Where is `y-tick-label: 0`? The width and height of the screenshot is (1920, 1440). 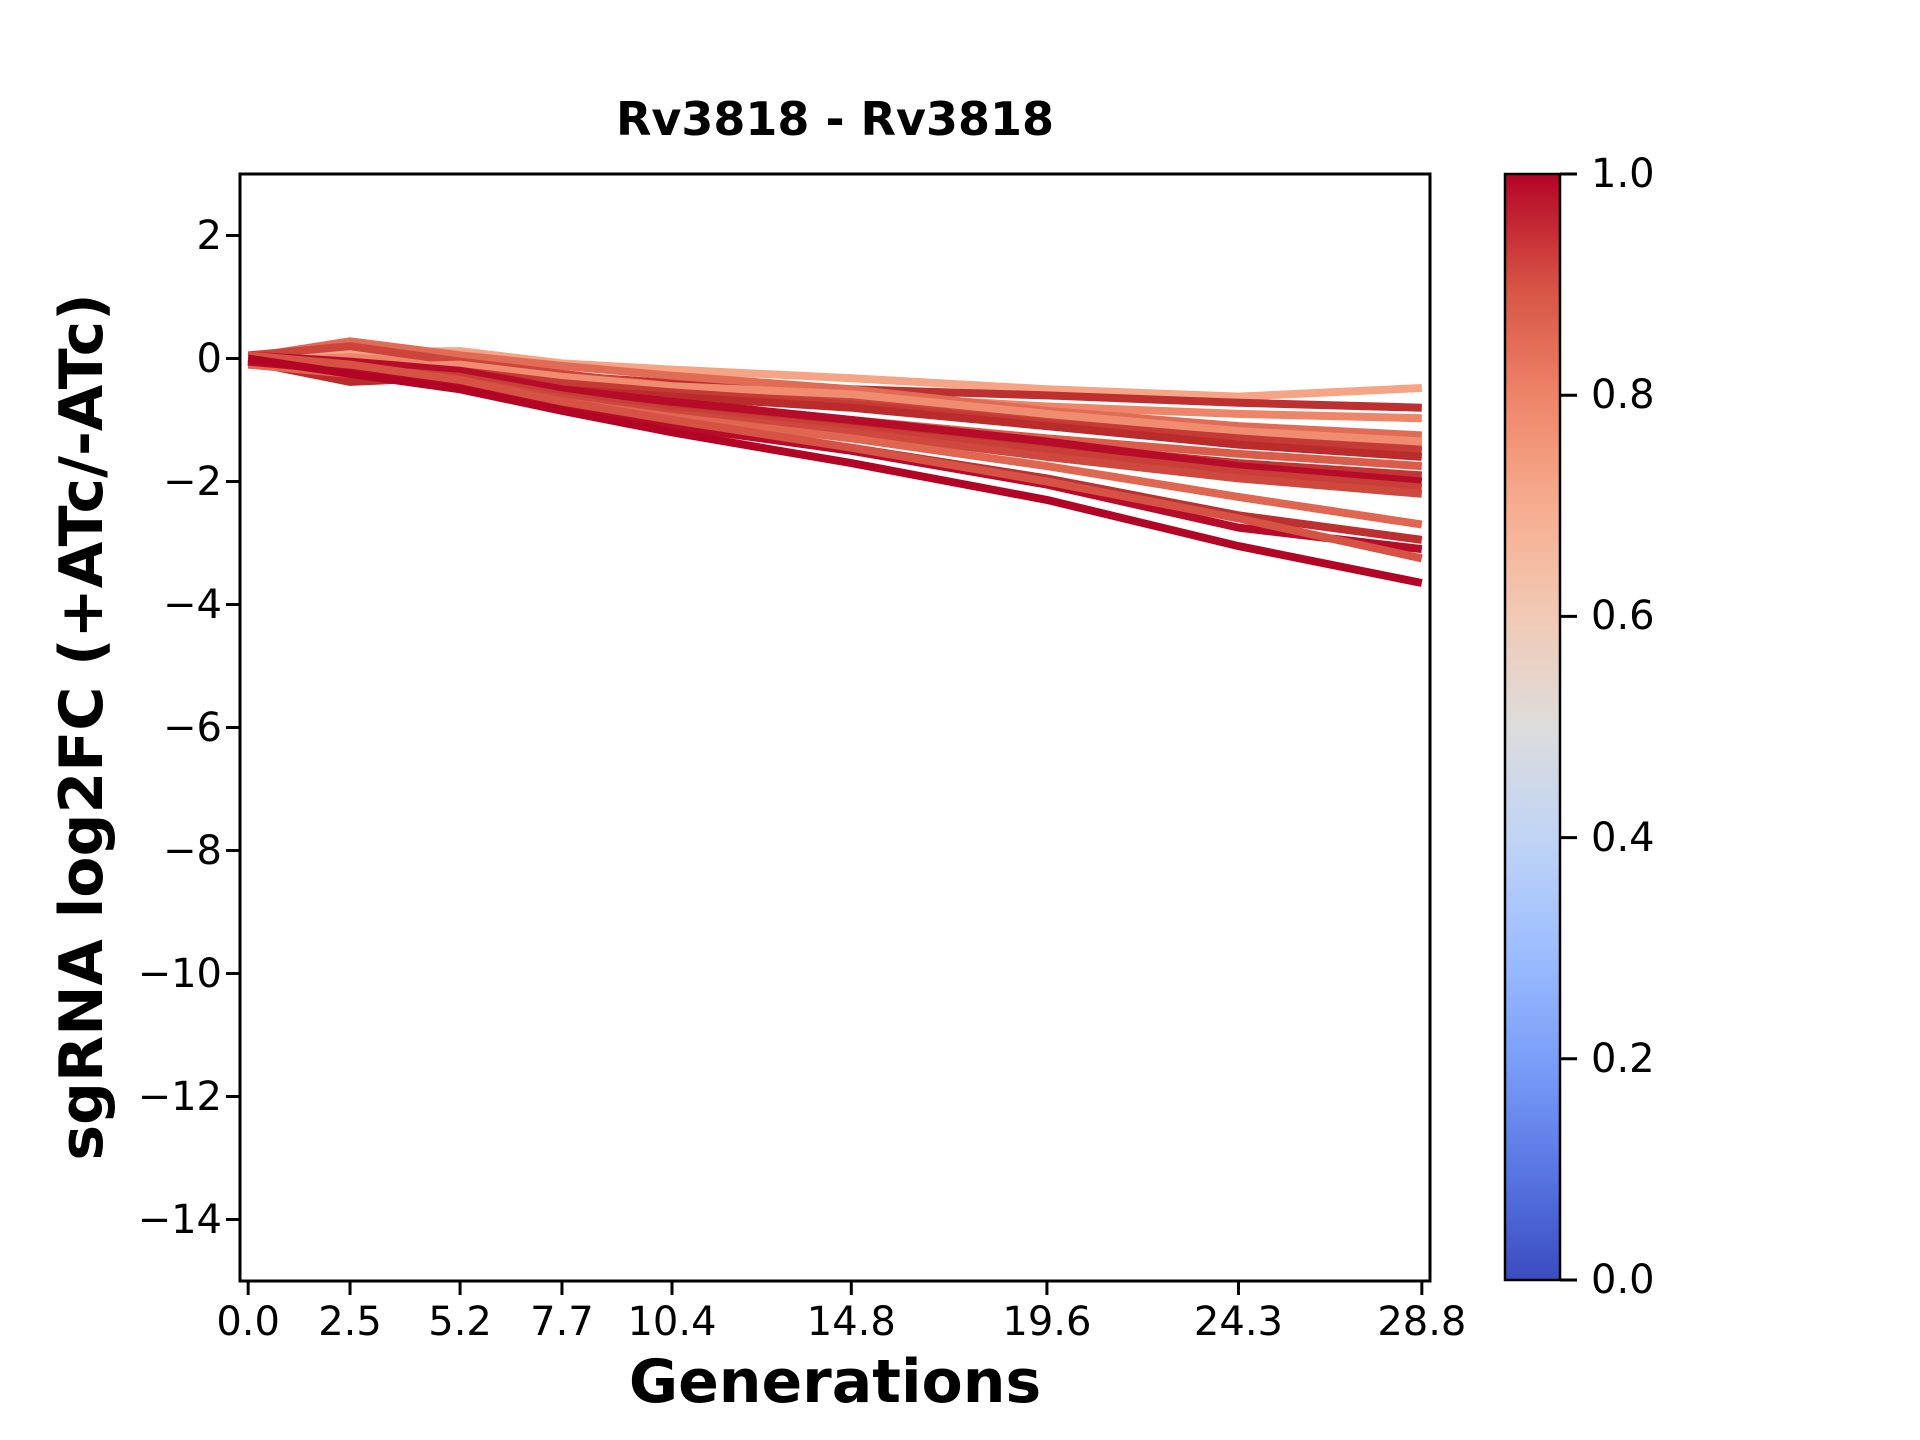
y-tick-label: 0 is located at coordinates (209, 358).